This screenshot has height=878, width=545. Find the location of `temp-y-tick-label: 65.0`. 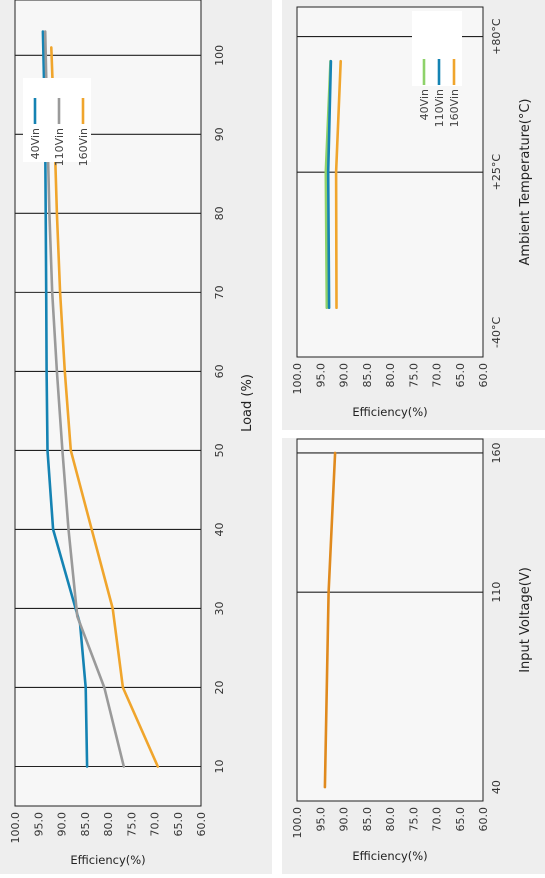

temp-y-tick-label: 65.0 is located at coordinates (460, 375).